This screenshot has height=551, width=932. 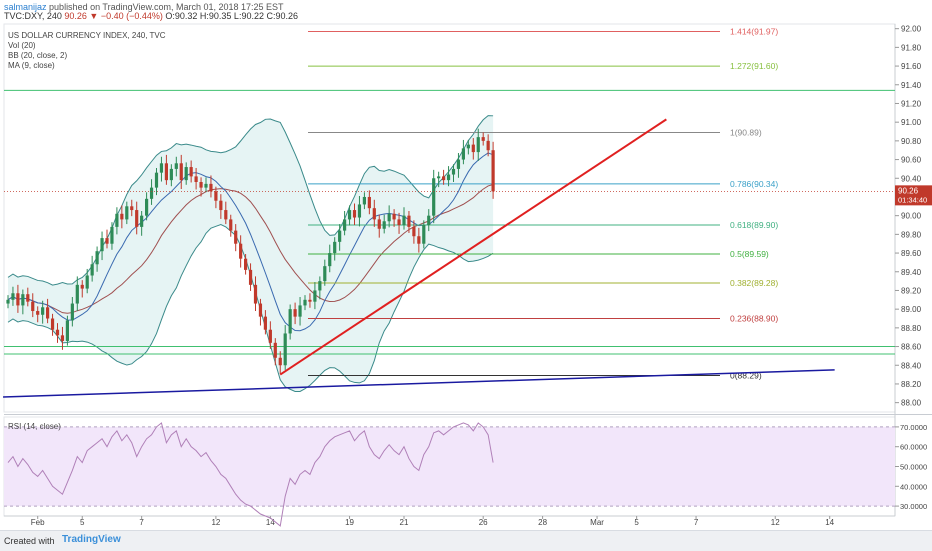 I want to click on price-tick-label: 90.60, so click(x=911, y=160).